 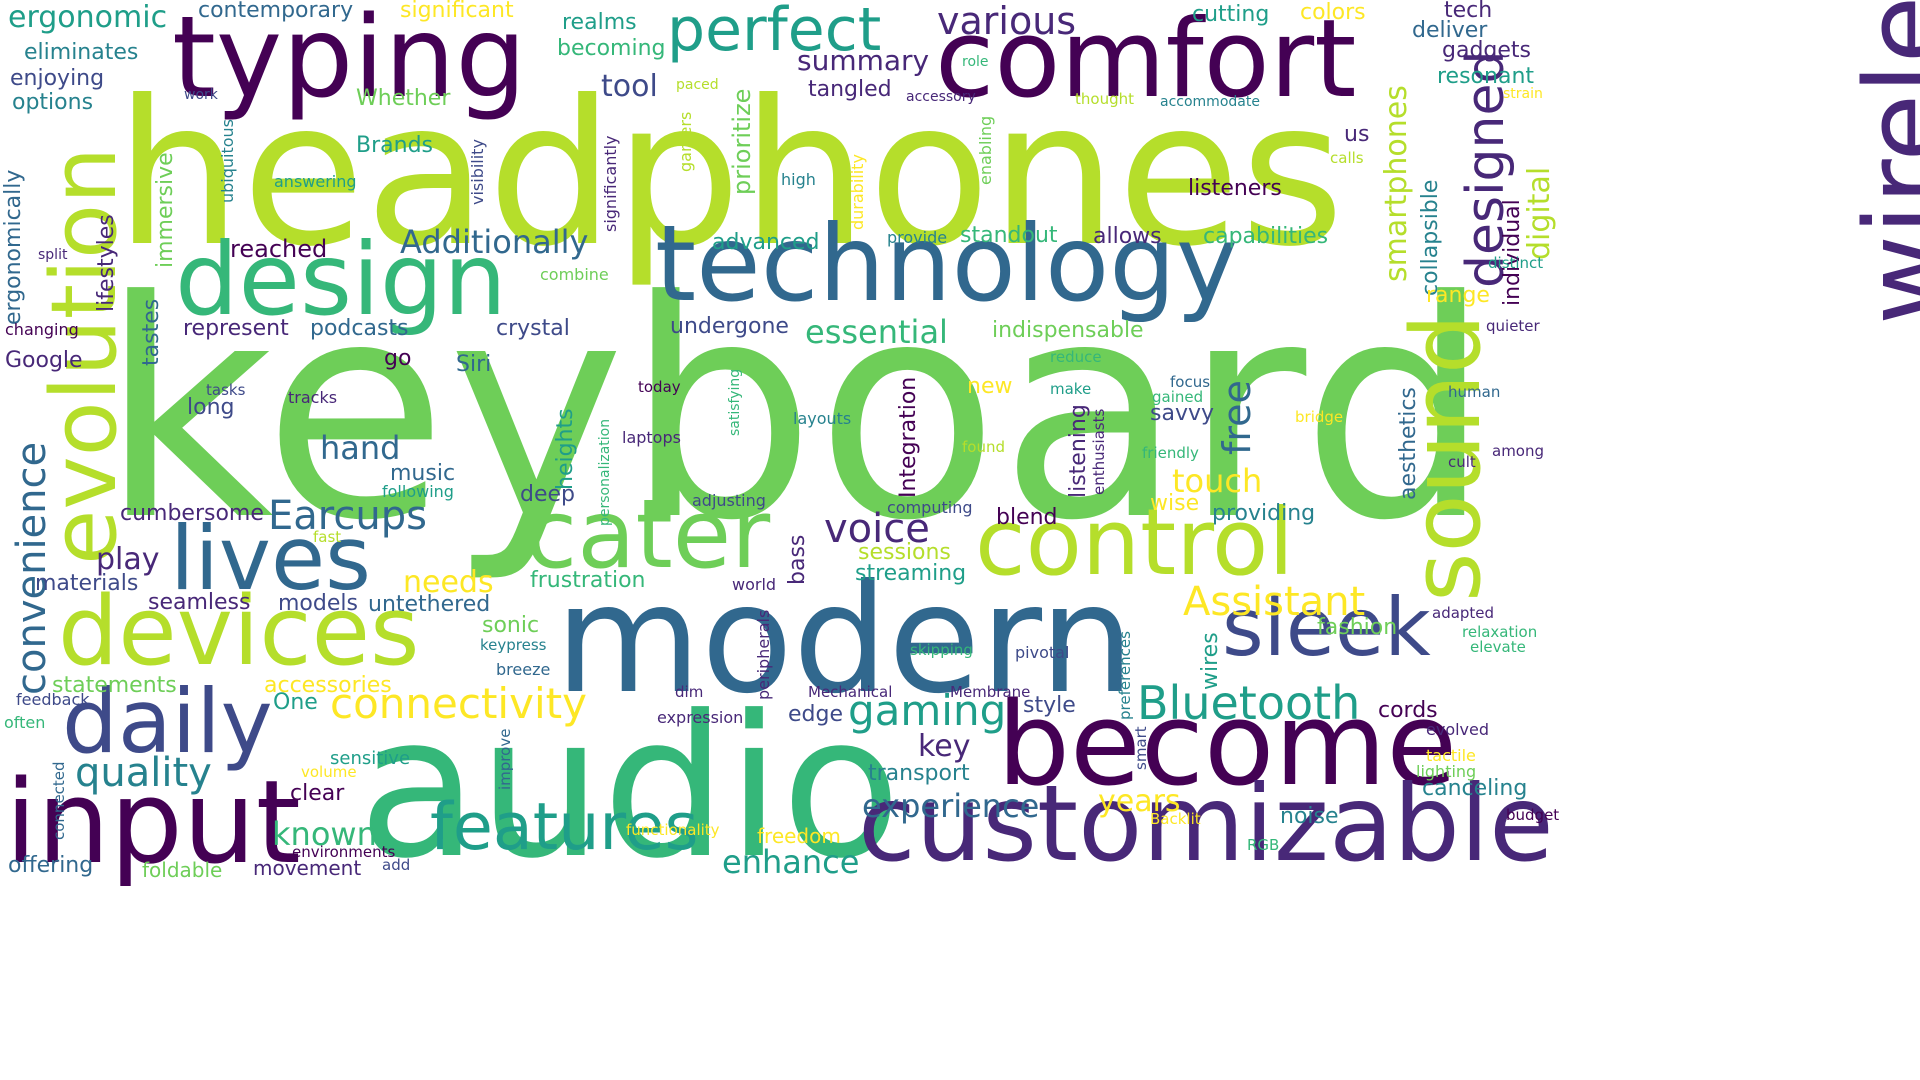 What do you see at coordinates (685, 141) in the screenshot?
I see `word: gamers` at bounding box center [685, 141].